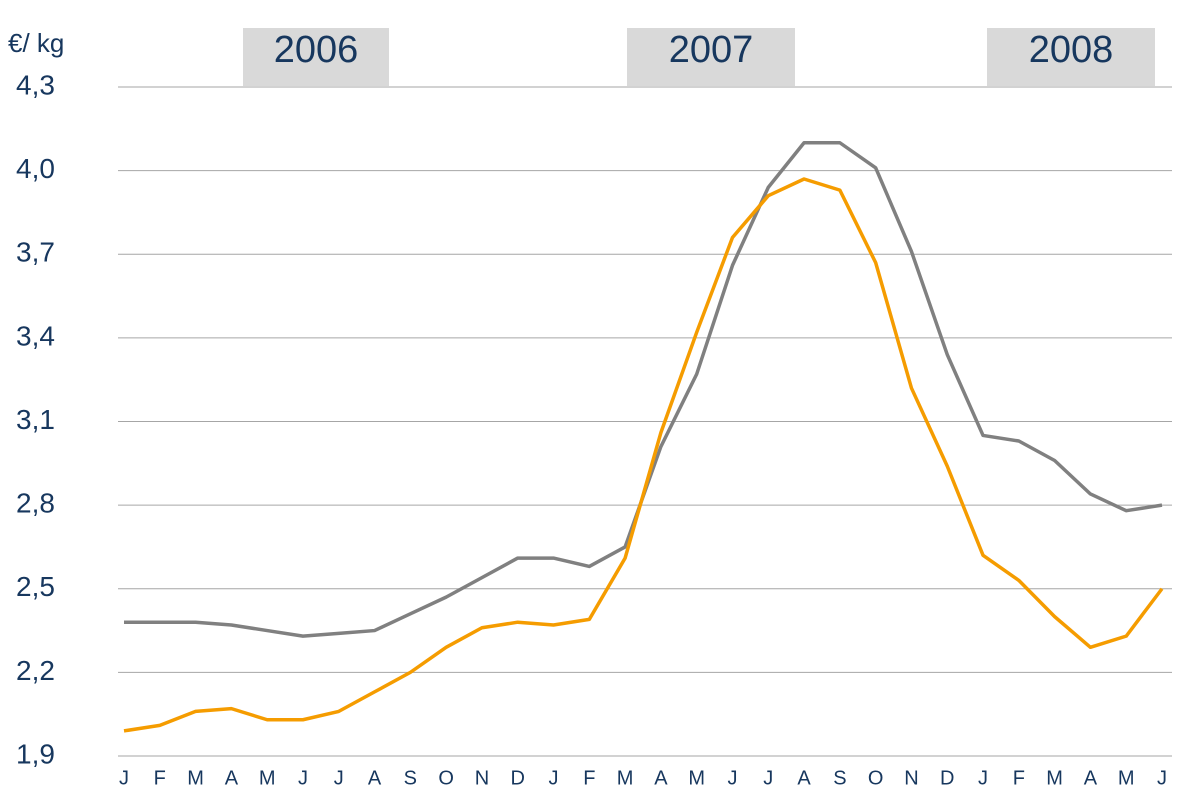  I want to click on year-label: 2008, so click(1071, 50).